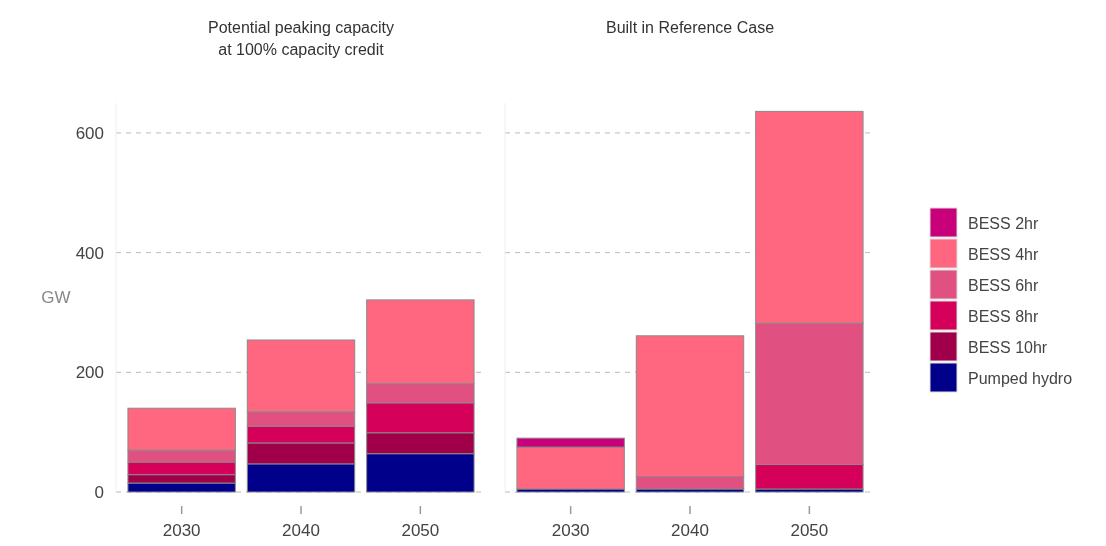 Image resolution: width=1106 pixels, height=546 pixels. What do you see at coordinates (1003, 223) in the screenshot?
I see `legend-label: BESS 2hr` at bounding box center [1003, 223].